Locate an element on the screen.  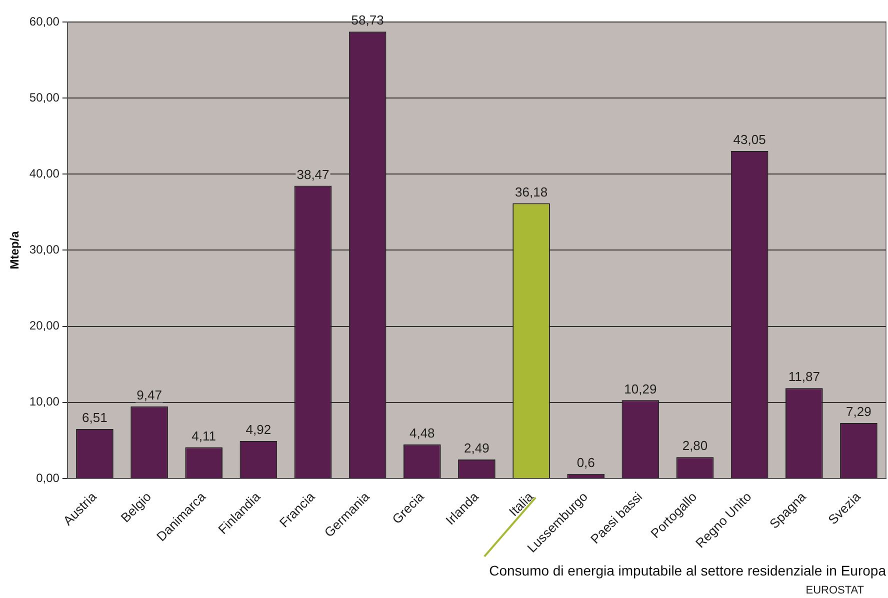
y-tick-label: 10,00 is located at coordinates (44, 401).